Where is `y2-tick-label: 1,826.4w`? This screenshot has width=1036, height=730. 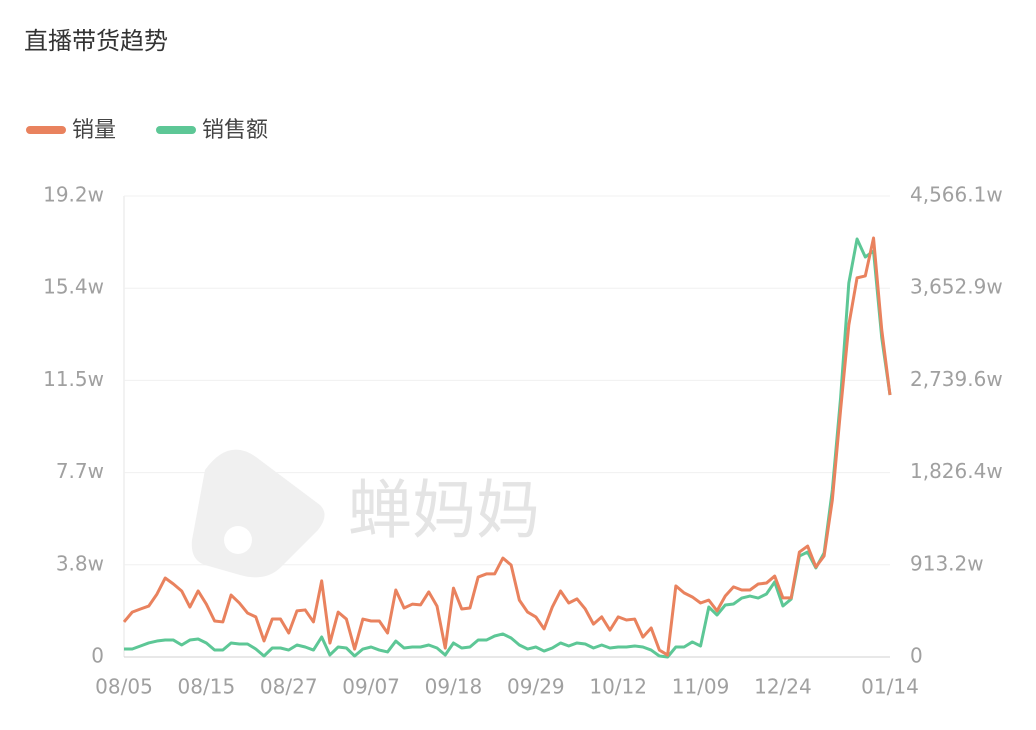 y2-tick-label: 1,826.4w is located at coordinates (956, 471).